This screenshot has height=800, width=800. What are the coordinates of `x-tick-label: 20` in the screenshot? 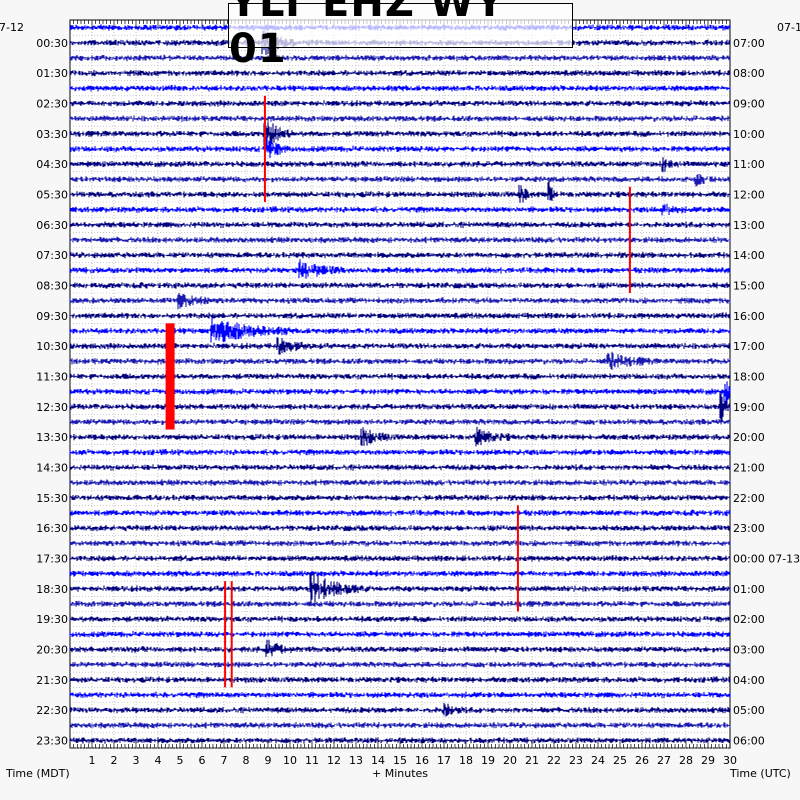 It's located at (510, 760).